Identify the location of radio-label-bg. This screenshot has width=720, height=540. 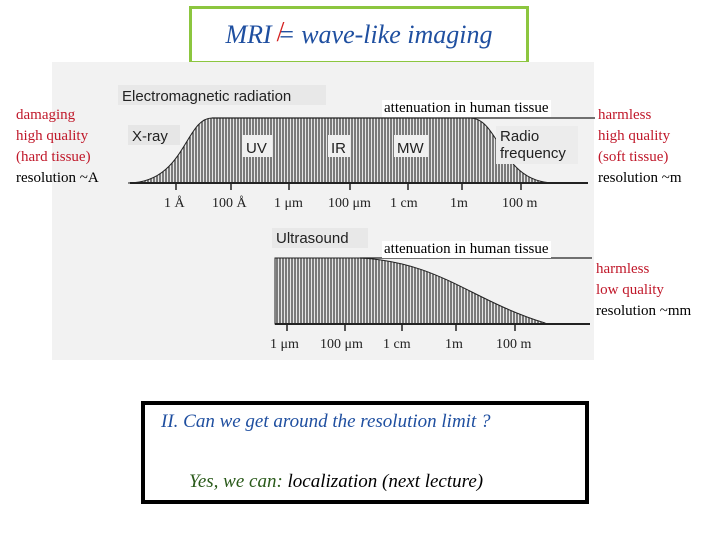
(537, 145).